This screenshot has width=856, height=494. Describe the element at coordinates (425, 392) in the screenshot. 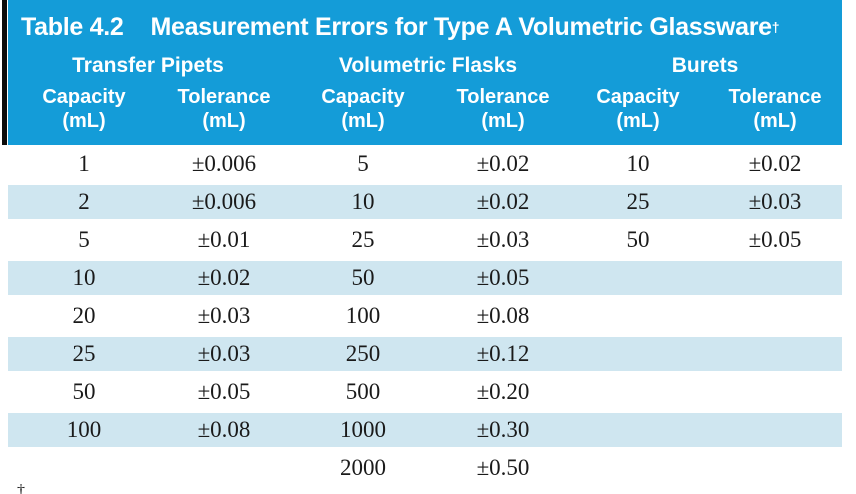

I see `table-row: 50 ±0.05 500 ±0.20` at that location.